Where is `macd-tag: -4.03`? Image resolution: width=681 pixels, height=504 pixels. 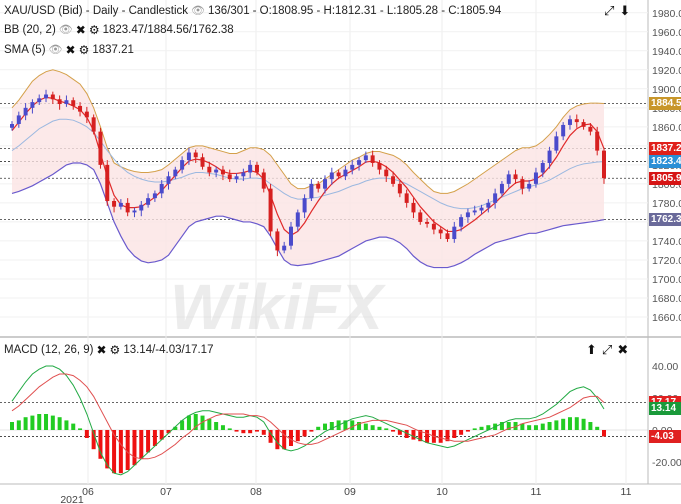
macd-tag: -4.03 is located at coordinates (665, 436).